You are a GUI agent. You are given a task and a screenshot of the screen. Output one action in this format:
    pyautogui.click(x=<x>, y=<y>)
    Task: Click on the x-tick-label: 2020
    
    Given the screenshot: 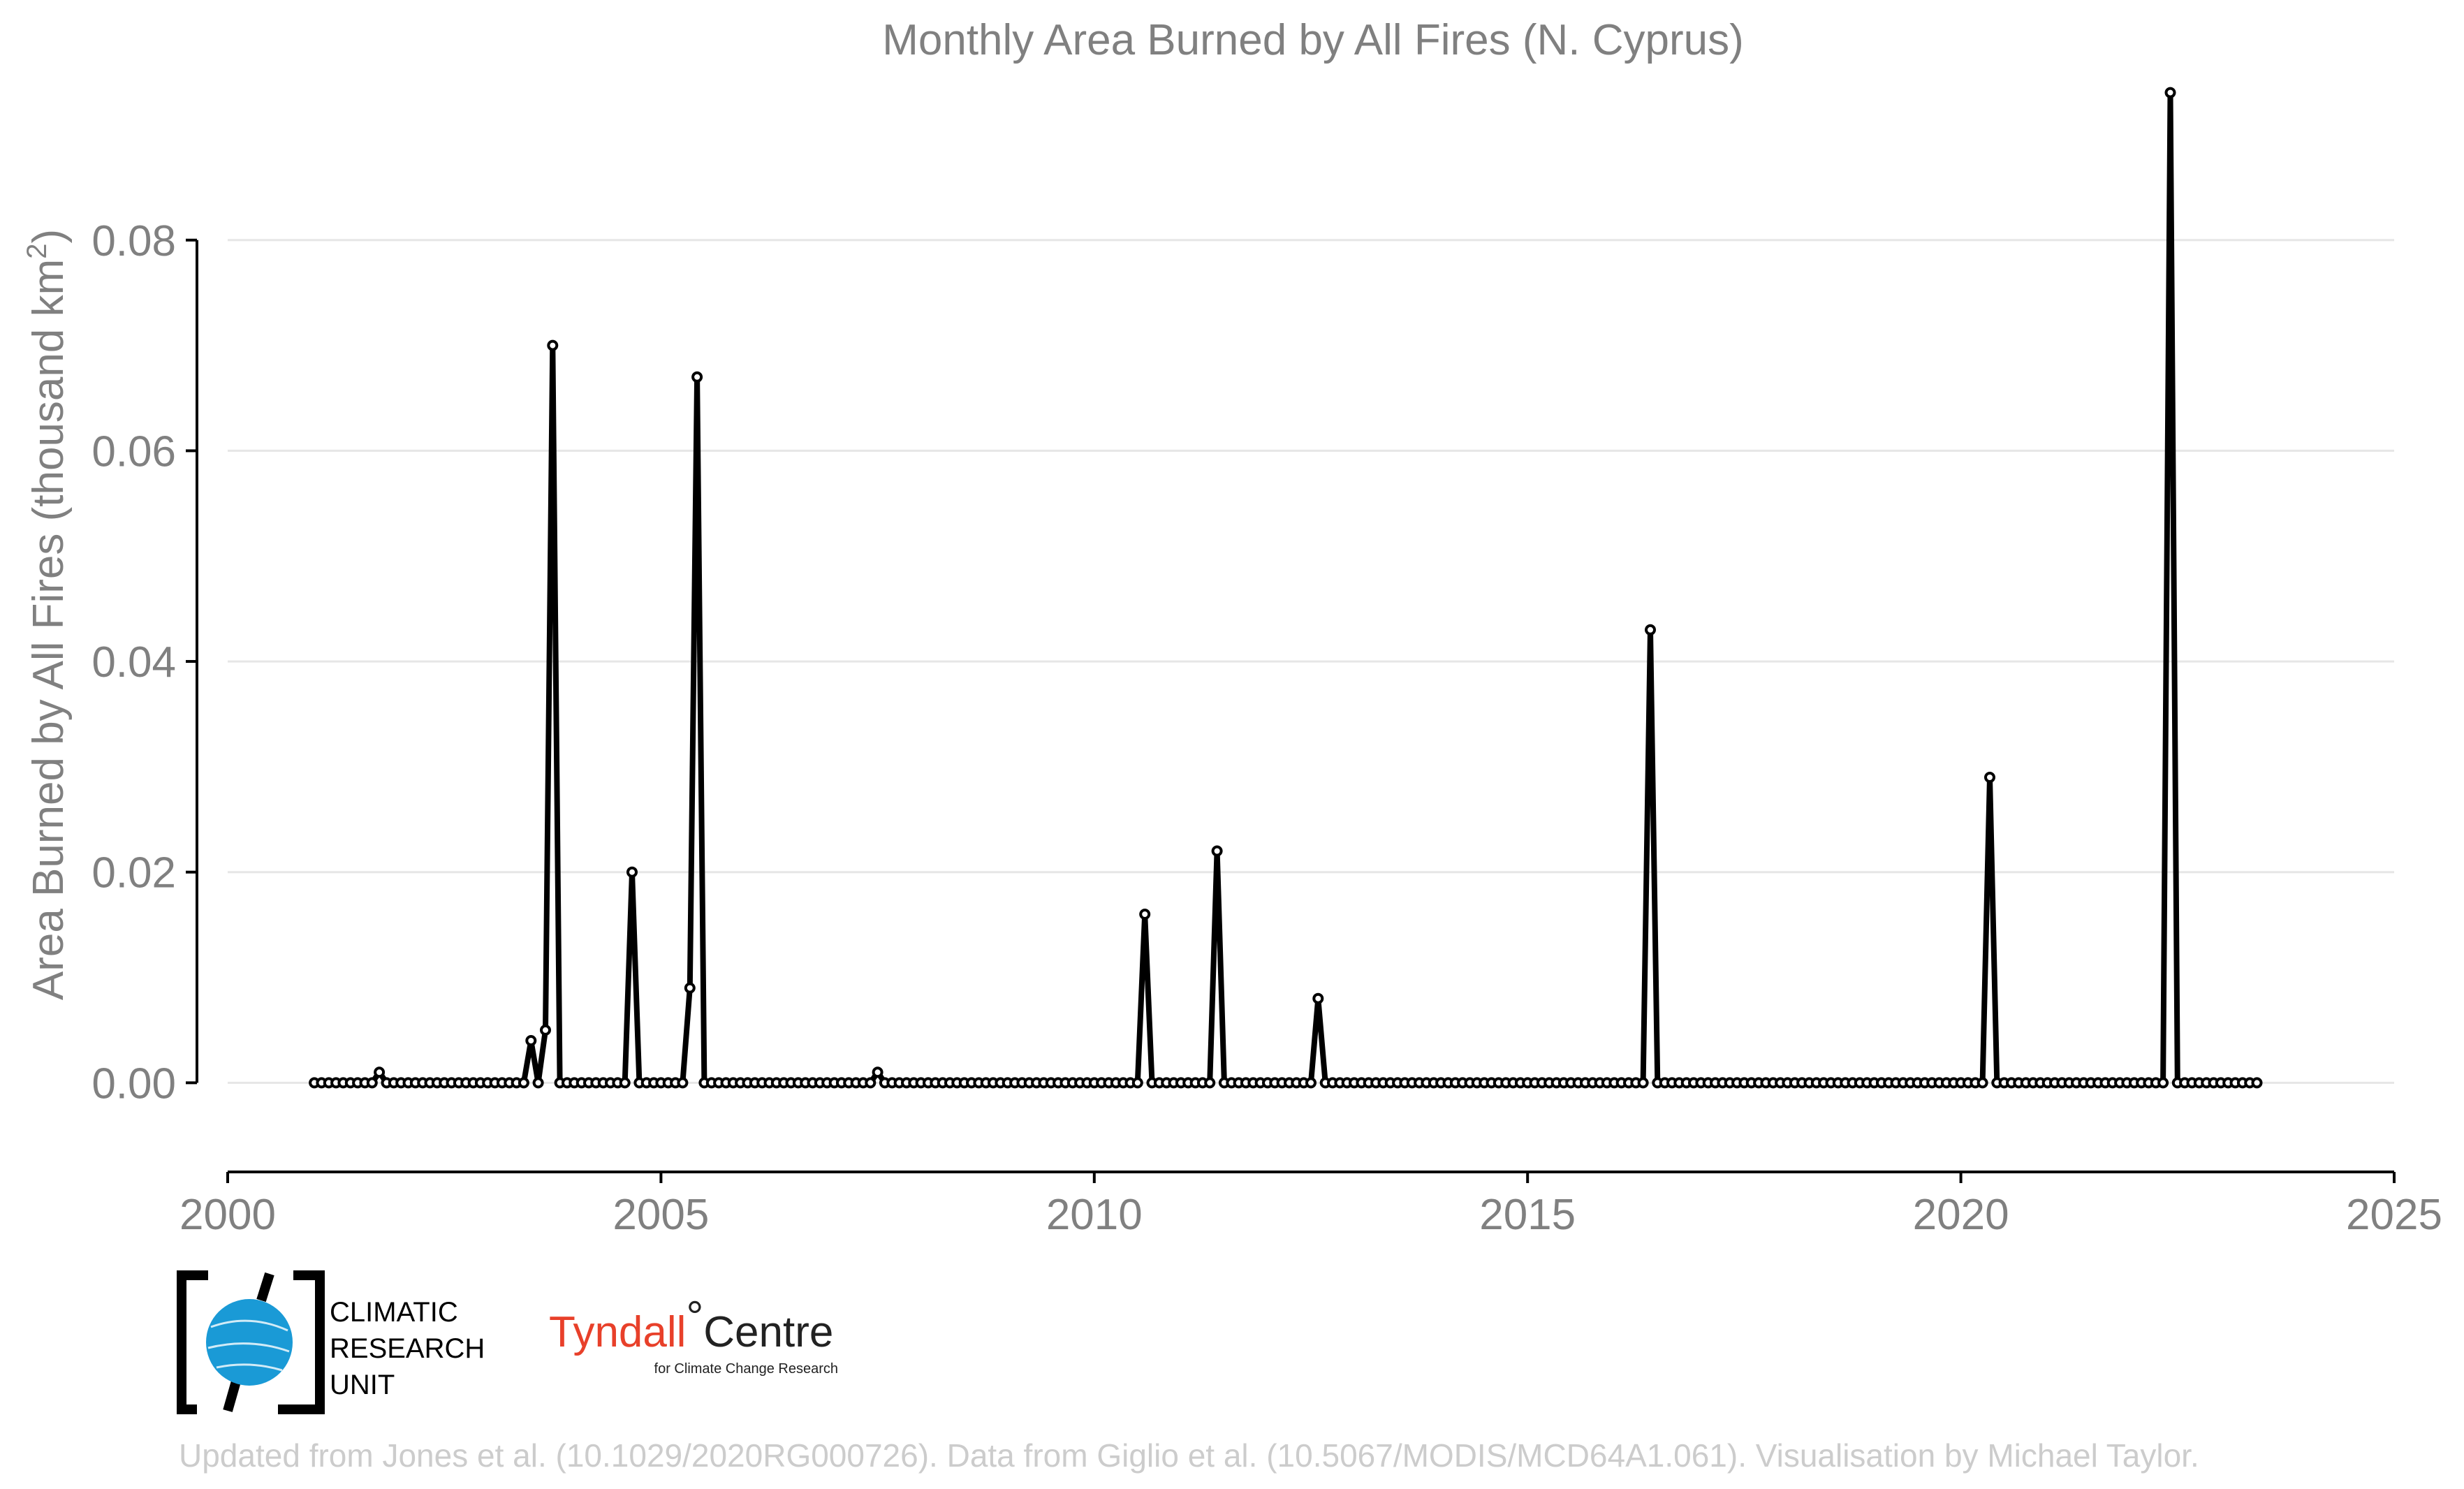 What is the action you would take?
    pyautogui.click(x=1961, y=1215)
    